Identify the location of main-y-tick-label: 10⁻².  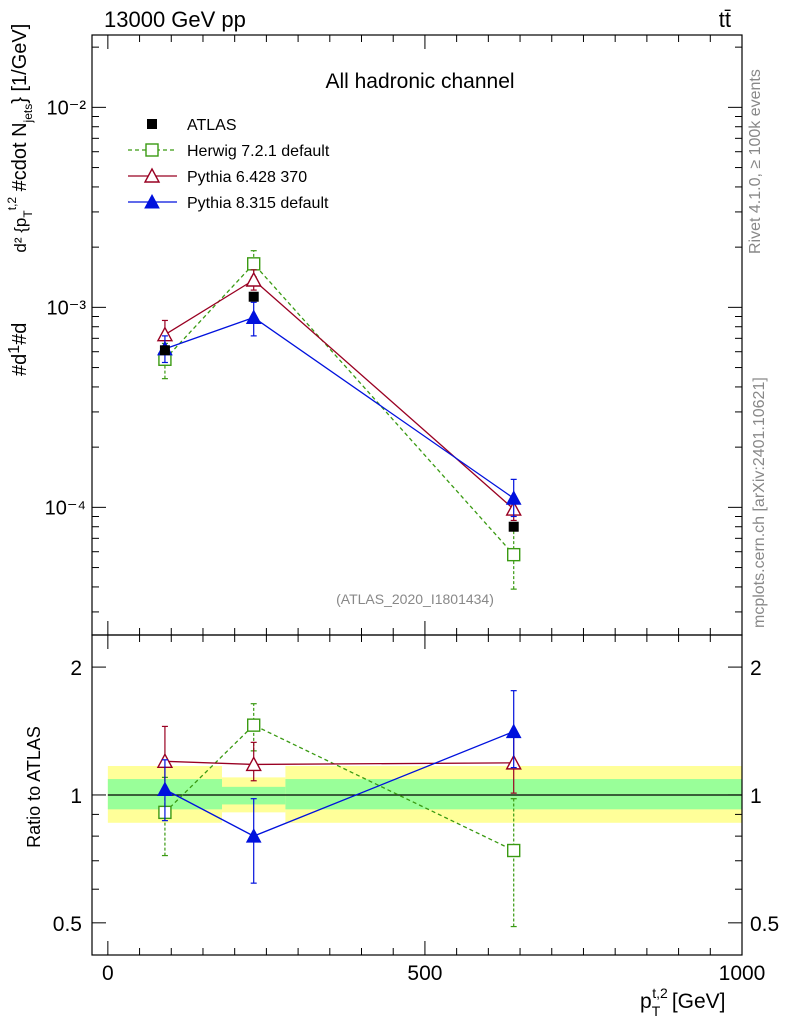
(67, 108).